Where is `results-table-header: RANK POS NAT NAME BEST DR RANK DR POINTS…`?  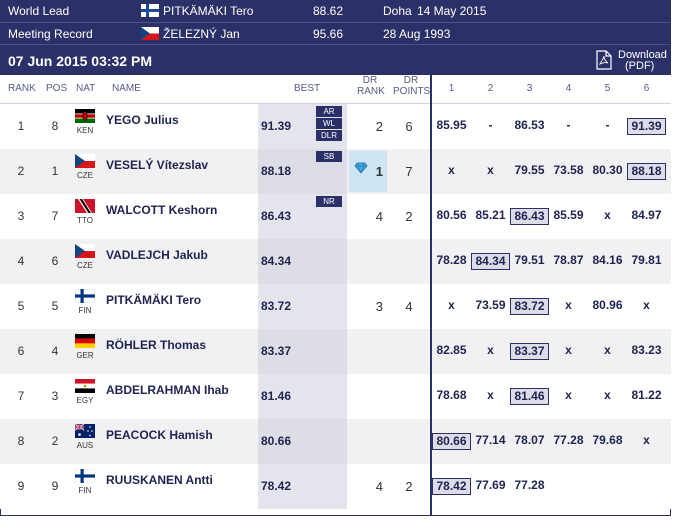 results-table-header: RANK POS NAT NAME BEST DR RANK DR POINTS… is located at coordinates (335, 89).